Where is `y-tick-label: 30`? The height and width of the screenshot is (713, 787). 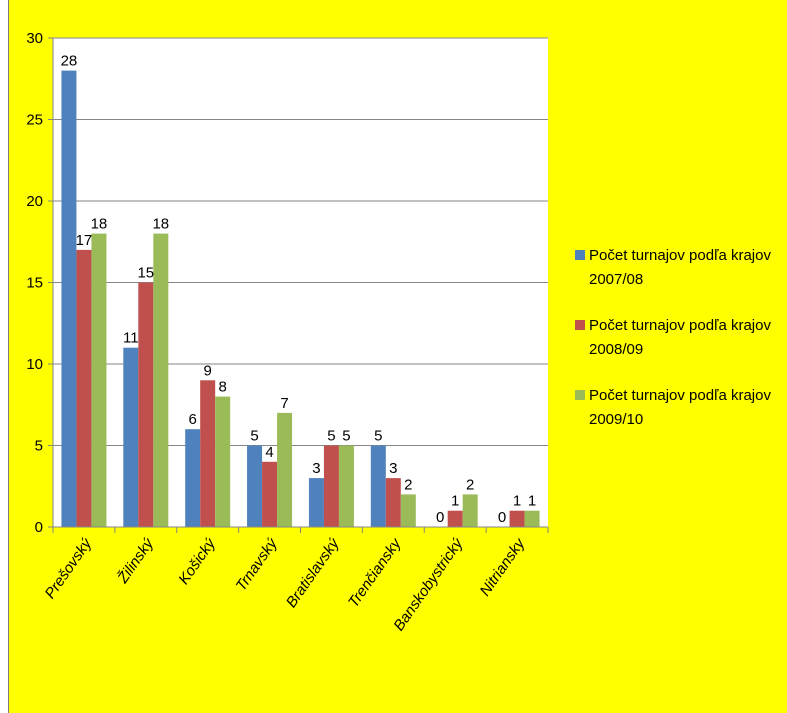 y-tick-label: 30 is located at coordinates (34, 38).